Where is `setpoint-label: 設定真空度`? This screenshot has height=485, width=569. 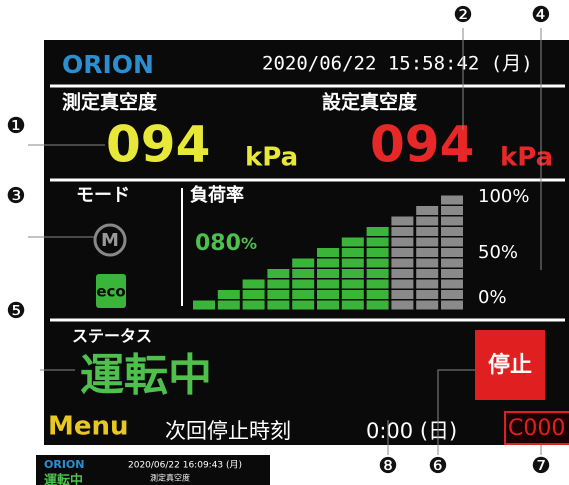
setpoint-label: 設定真空度 is located at coordinates (370, 102).